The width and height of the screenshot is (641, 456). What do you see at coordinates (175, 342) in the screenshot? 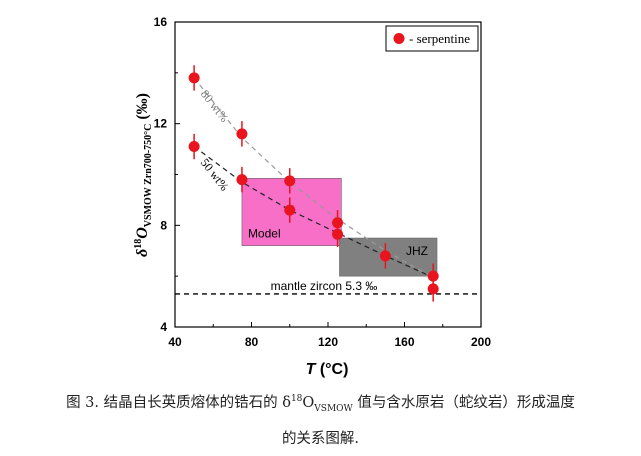
I see `x-tick-label: 40` at bounding box center [175, 342].